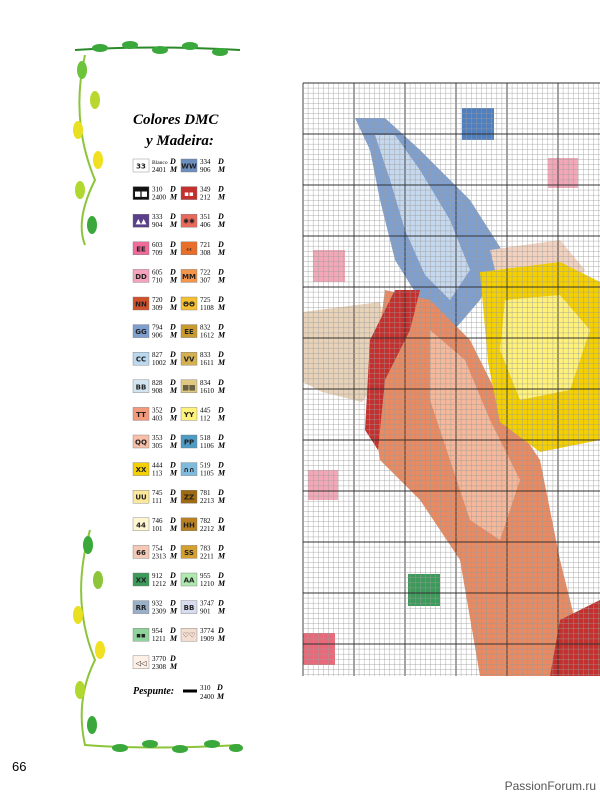 The image size is (600, 800). What do you see at coordinates (141, 443) in the screenshot?
I see `swatch-symbol: QQ` at bounding box center [141, 443].